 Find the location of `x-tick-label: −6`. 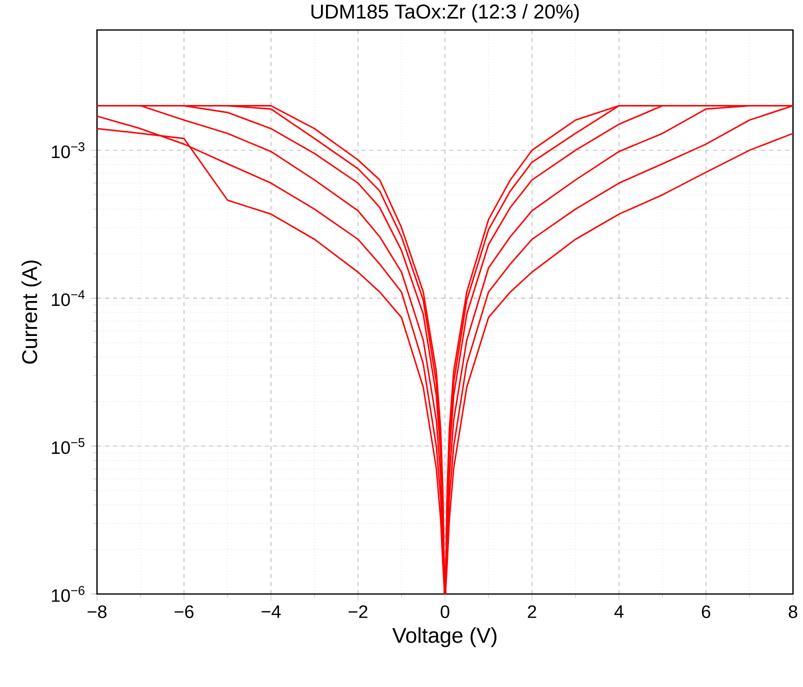

x-tick-label: −6 is located at coordinates (184, 611).